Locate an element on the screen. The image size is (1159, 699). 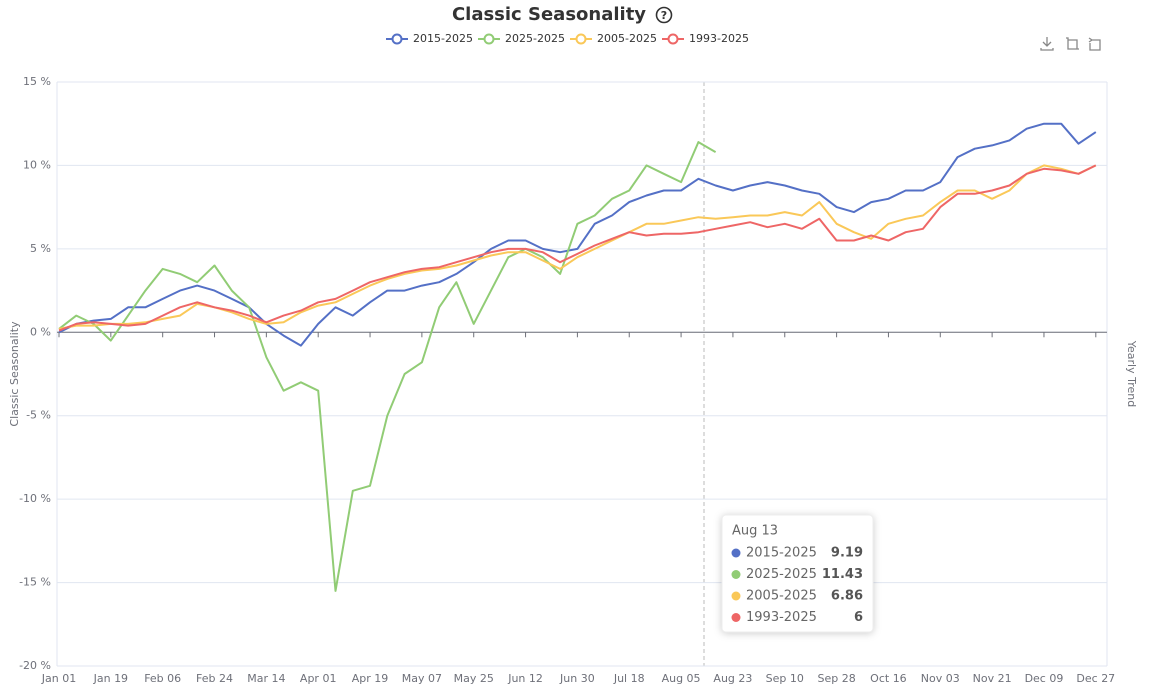
tooltip-name: 2005-2025 is located at coordinates (781, 596).